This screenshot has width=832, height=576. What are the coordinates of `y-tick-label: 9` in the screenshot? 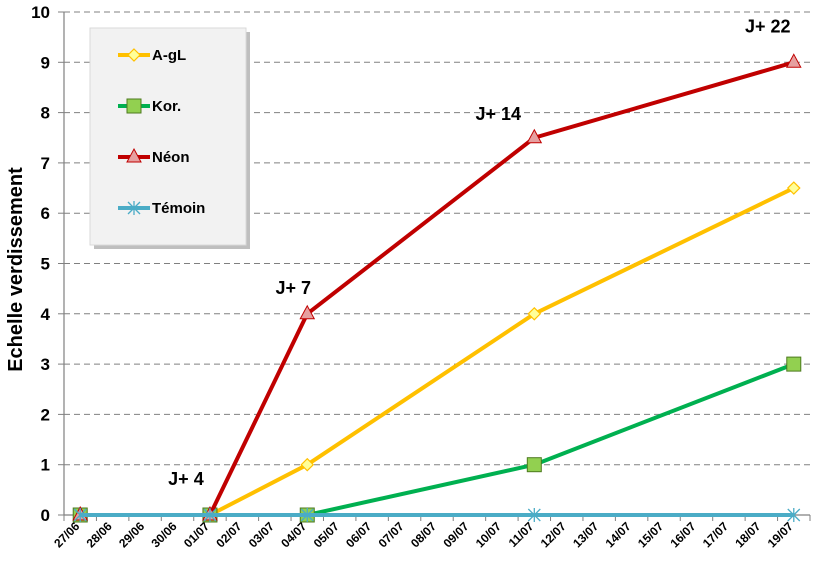 It's located at (45, 62).